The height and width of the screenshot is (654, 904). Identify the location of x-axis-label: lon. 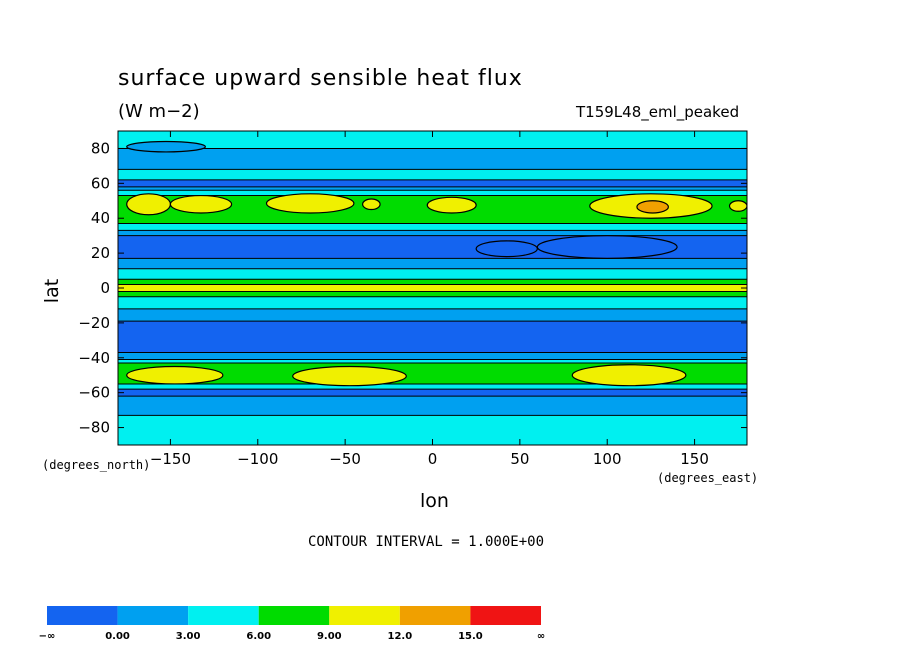
(434, 501).